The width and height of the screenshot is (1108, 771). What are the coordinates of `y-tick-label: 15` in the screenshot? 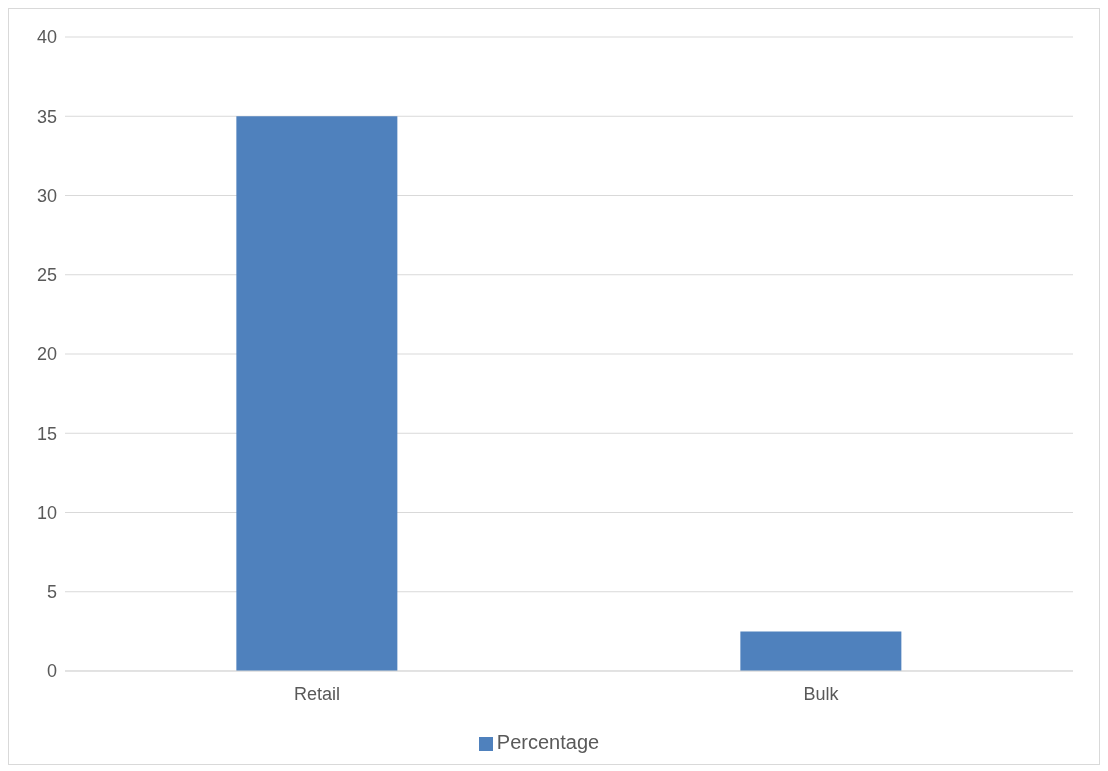 It's located at (46, 433).